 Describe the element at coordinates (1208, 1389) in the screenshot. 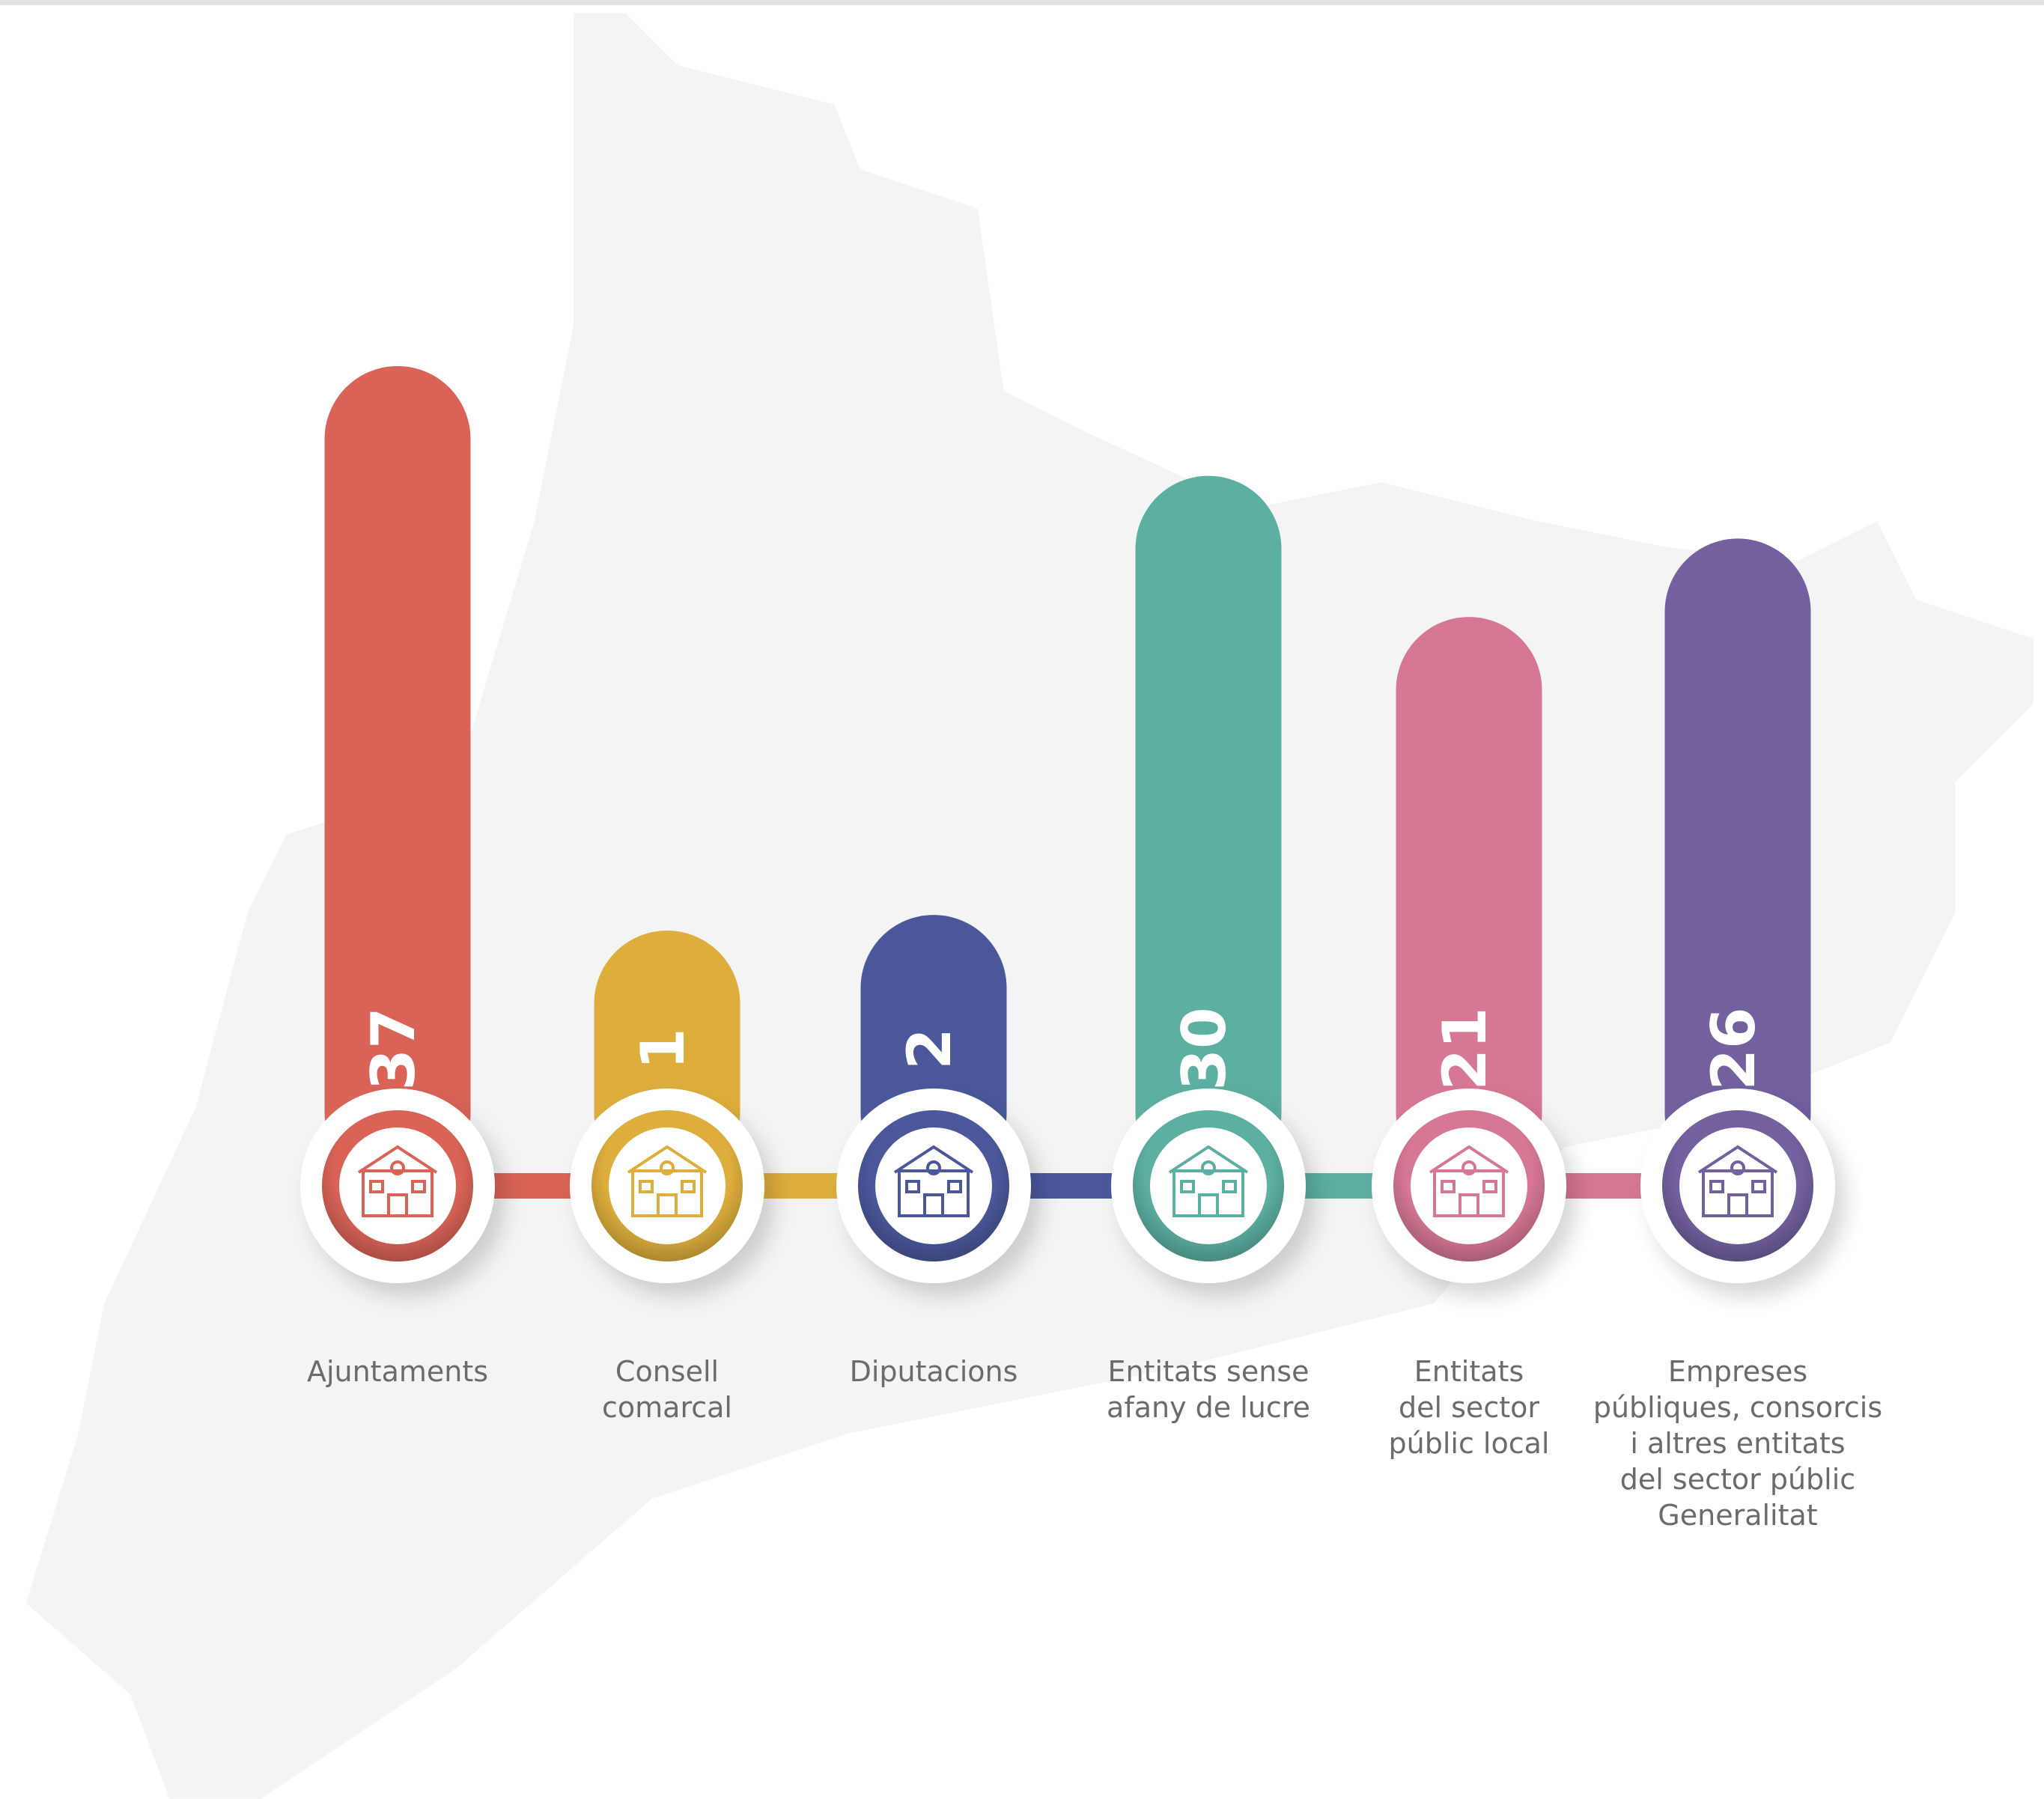

I see `category-label: Entitats sense afany de lucre` at that location.